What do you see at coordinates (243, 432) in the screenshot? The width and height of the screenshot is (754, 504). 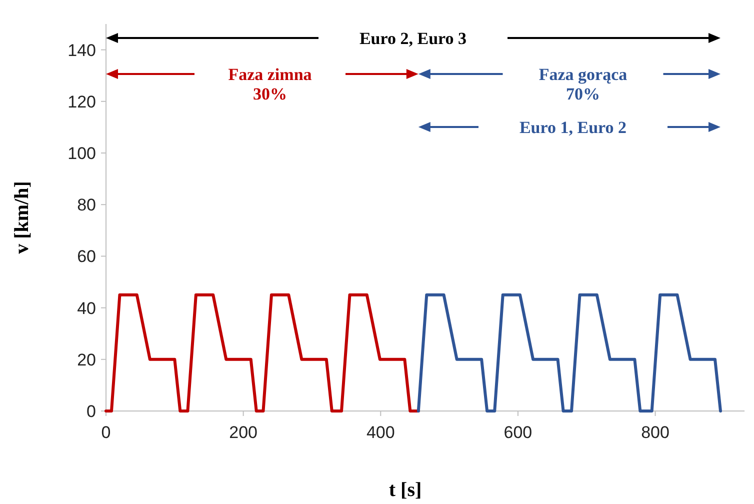 I see `x-tick-label: 200` at bounding box center [243, 432].